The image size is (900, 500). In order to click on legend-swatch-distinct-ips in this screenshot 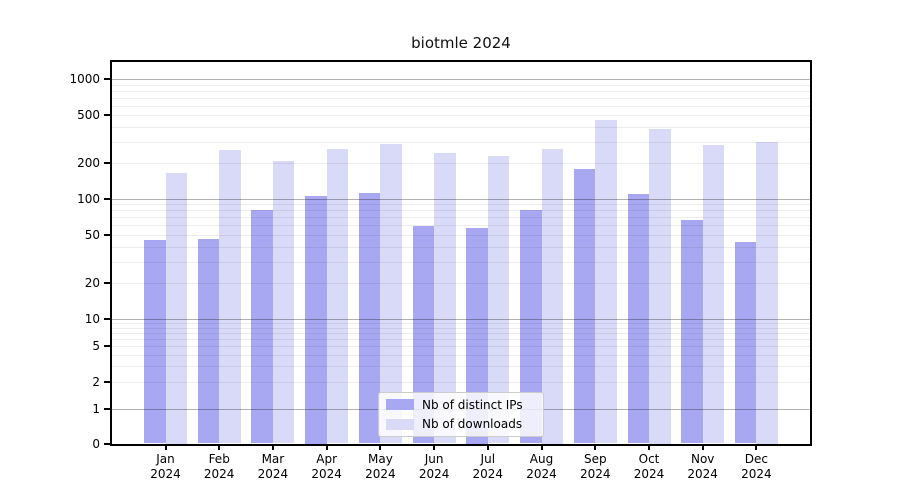, I will do `click(400, 405)`.